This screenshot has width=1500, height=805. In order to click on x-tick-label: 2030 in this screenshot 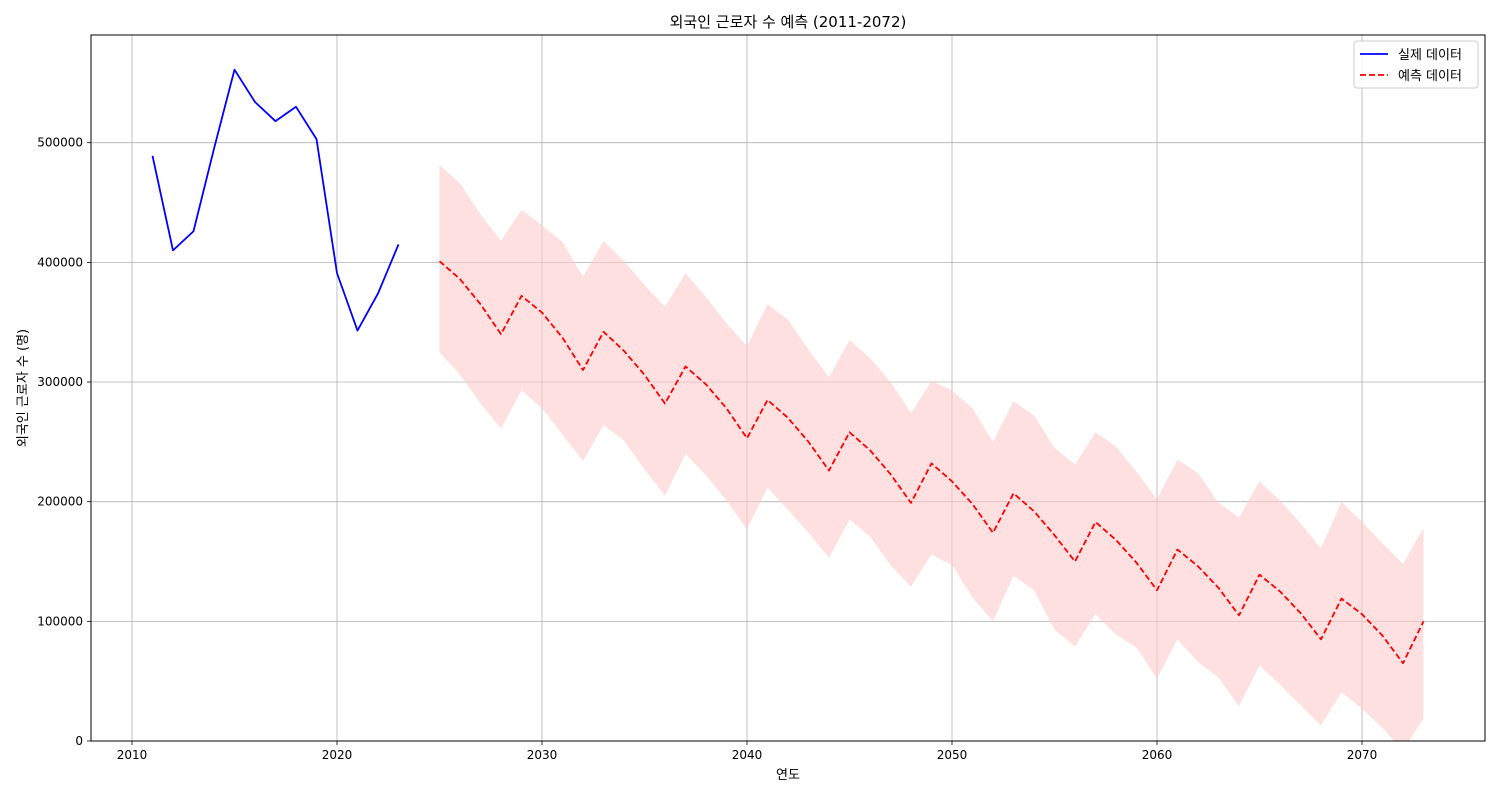, I will do `click(542, 755)`.